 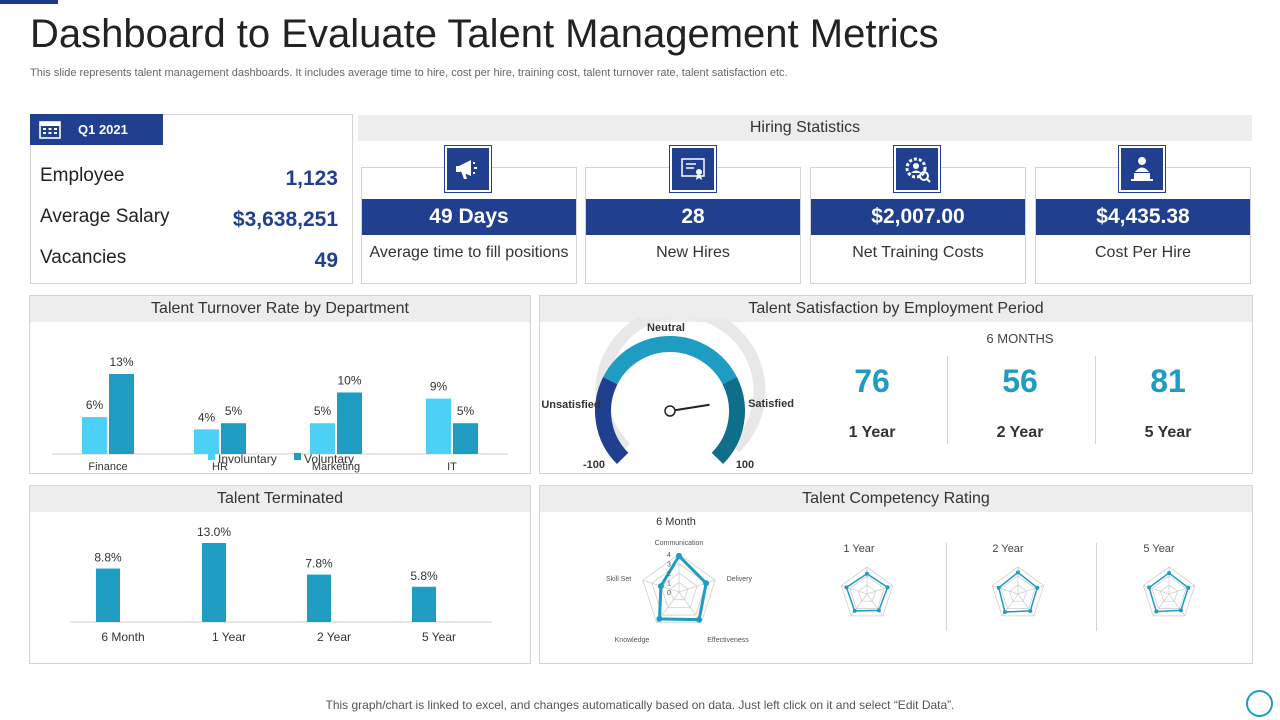 I want to click on satisfaction-score-1-year: 76, so click(x=872, y=381).